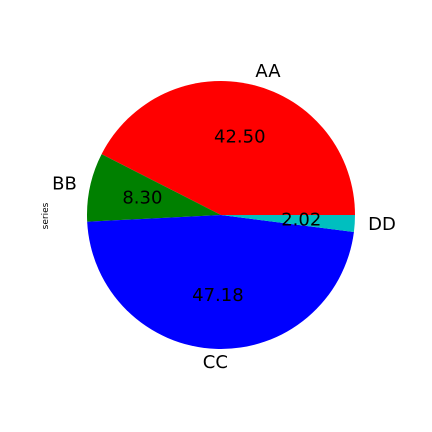  I want to click on pie-slice-bb, so click(154, 188).